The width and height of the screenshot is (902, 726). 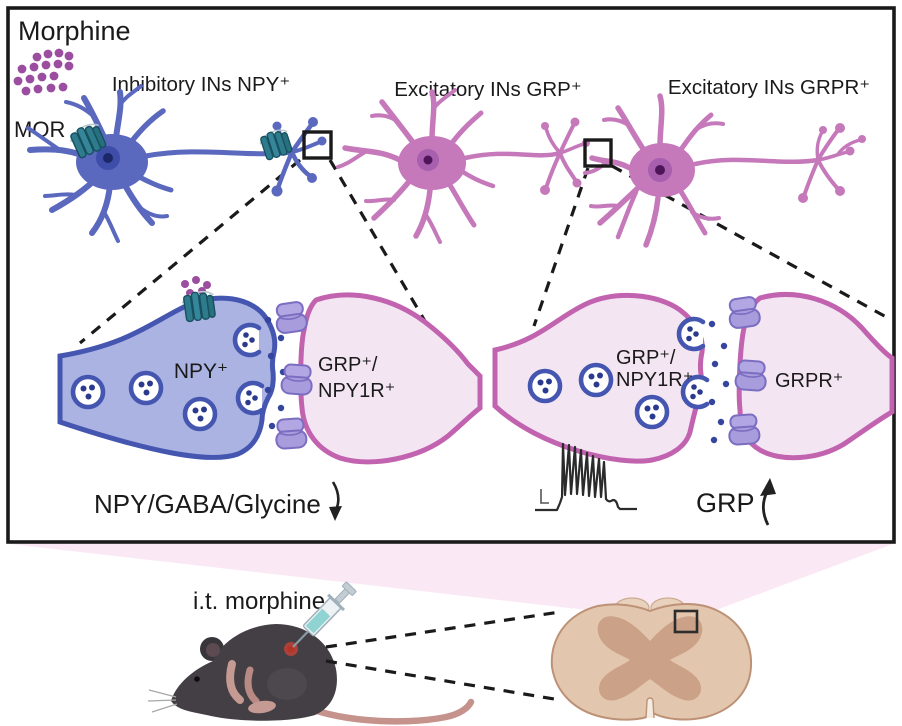 What do you see at coordinates (769, 87) in the screenshot?
I see `excitatory-grpr-neuron-label: Excitatory INs GRPR⁺` at bounding box center [769, 87].